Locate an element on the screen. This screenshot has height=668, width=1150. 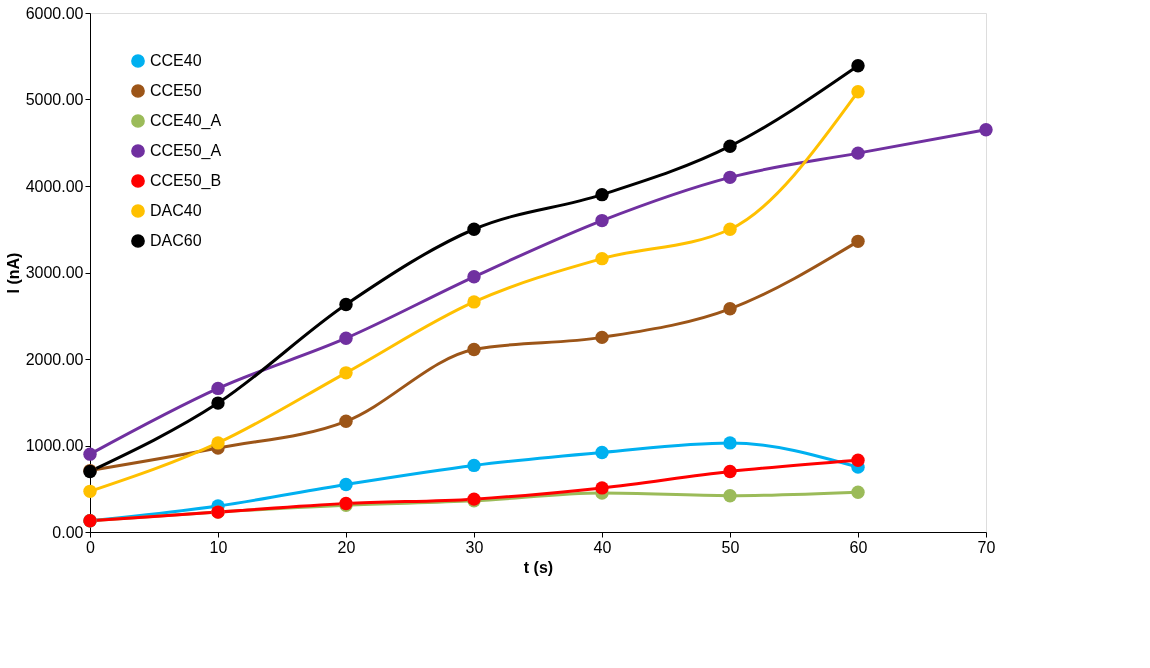
x-tick-label: 50 is located at coordinates (730, 547).